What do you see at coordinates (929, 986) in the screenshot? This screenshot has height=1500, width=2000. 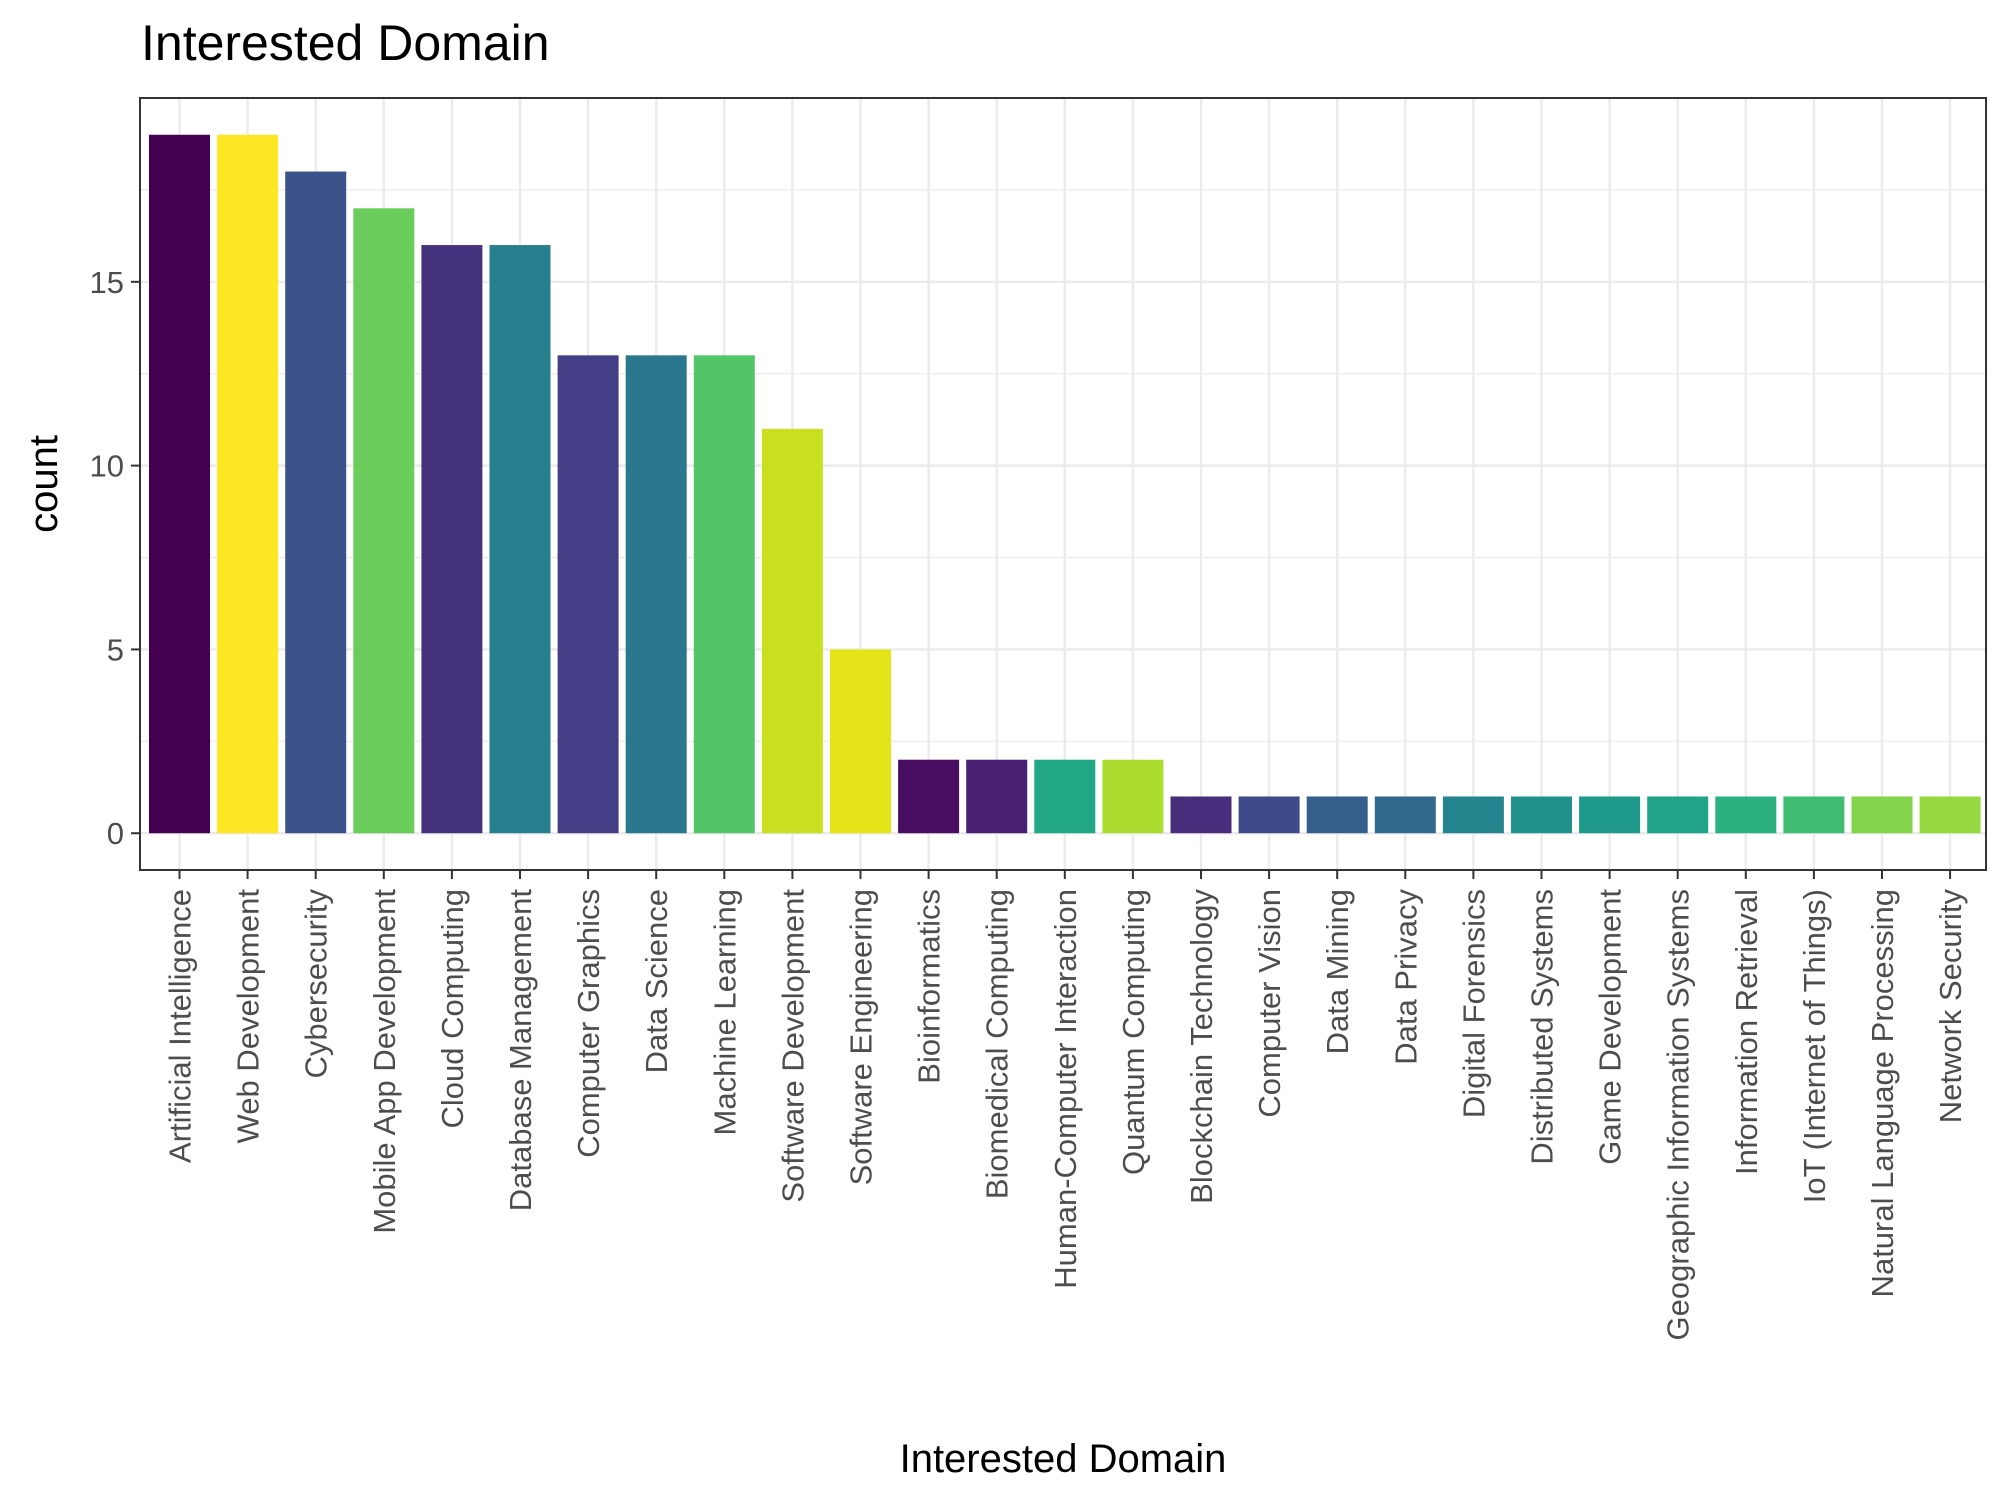 I see `x-tick-label: Bioinformatics` at bounding box center [929, 986].